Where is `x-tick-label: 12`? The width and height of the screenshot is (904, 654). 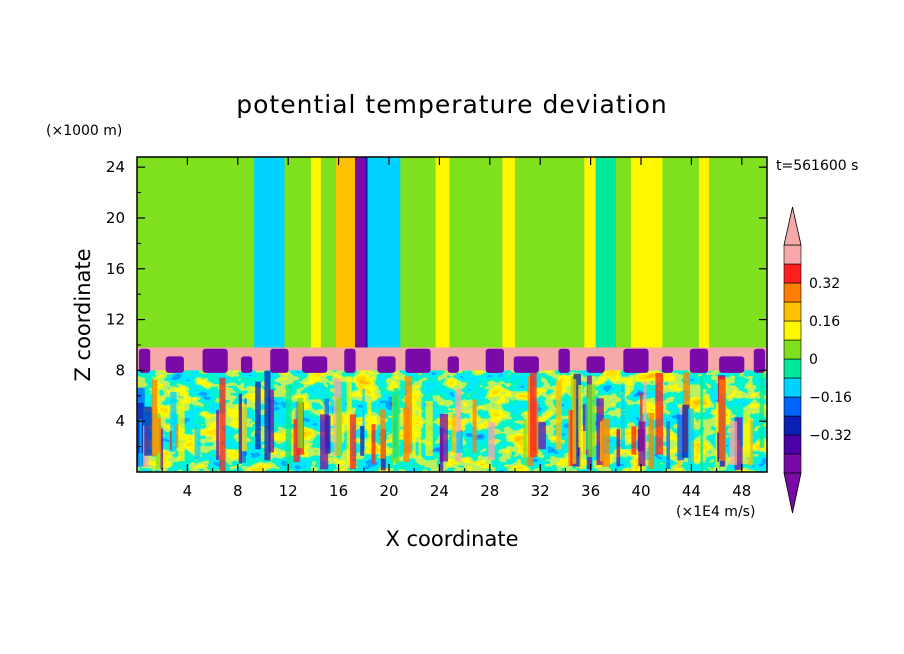 x-tick-label: 12 is located at coordinates (288, 491).